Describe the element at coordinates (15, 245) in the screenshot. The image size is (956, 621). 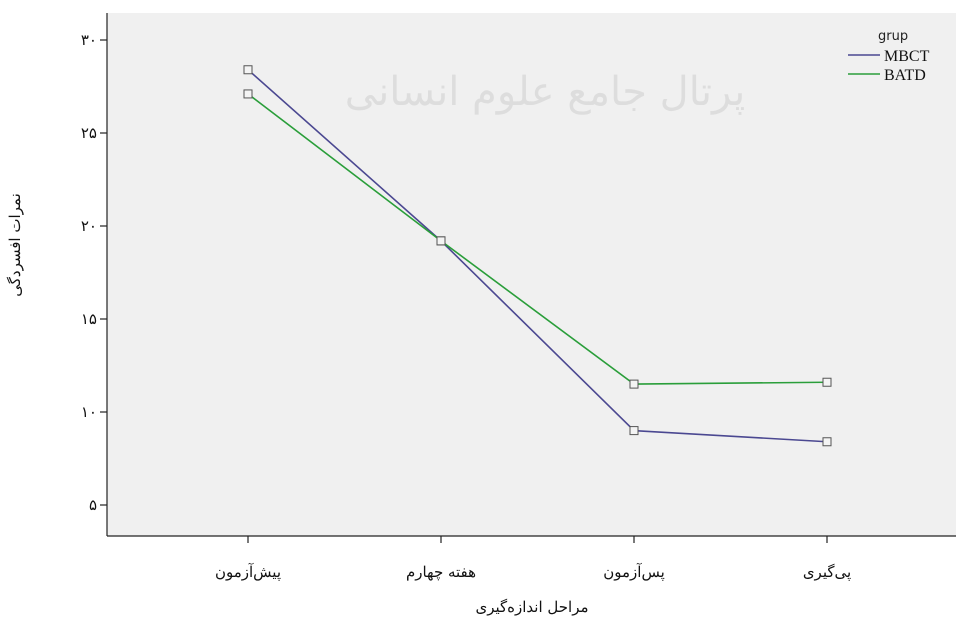
I see `y-axis-title: نمرات افسردگی` at that location.